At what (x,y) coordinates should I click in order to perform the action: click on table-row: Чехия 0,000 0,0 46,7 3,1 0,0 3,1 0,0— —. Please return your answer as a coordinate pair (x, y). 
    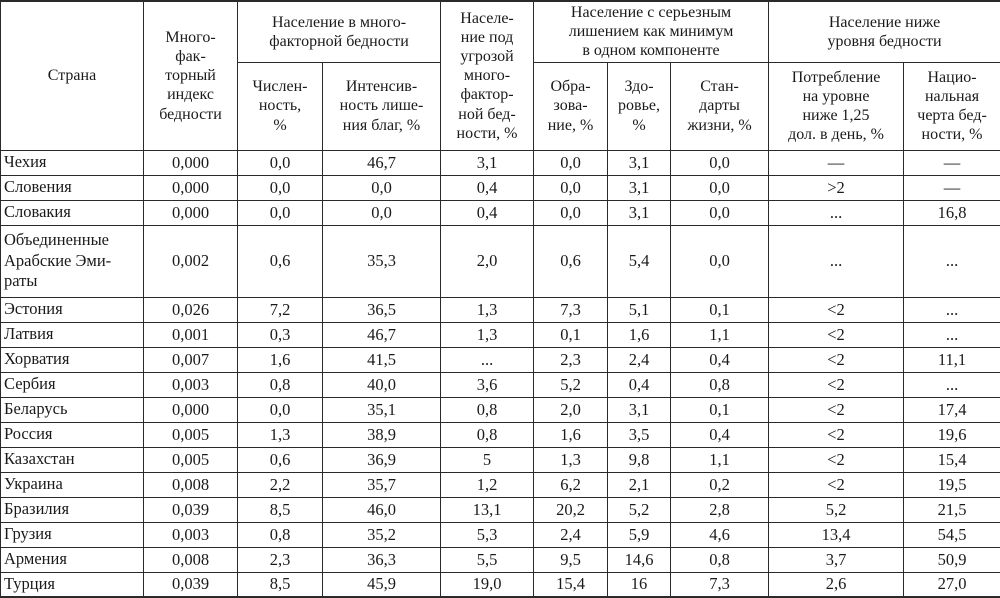
    Looking at the image, I should click on (500, 162).